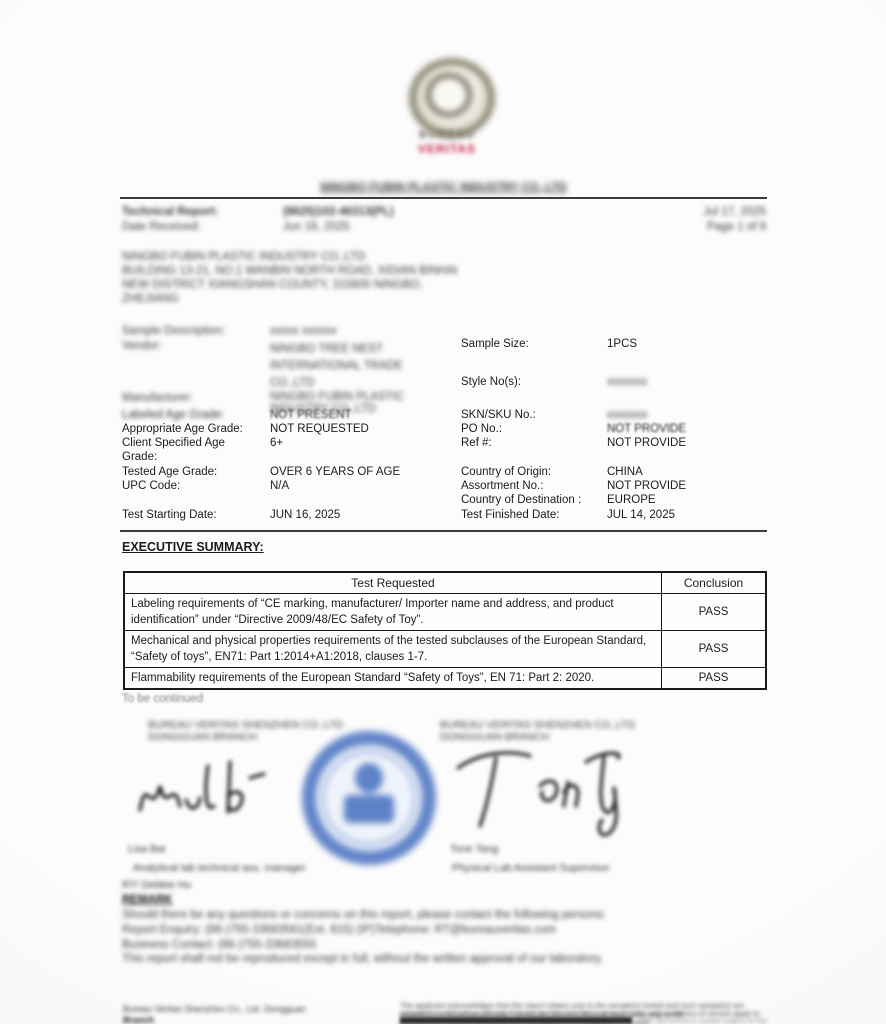  What do you see at coordinates (150, 299) in the screenshot?
I see `applicant-line-4: ZHEJIANG` at bounding box center [150, 299].